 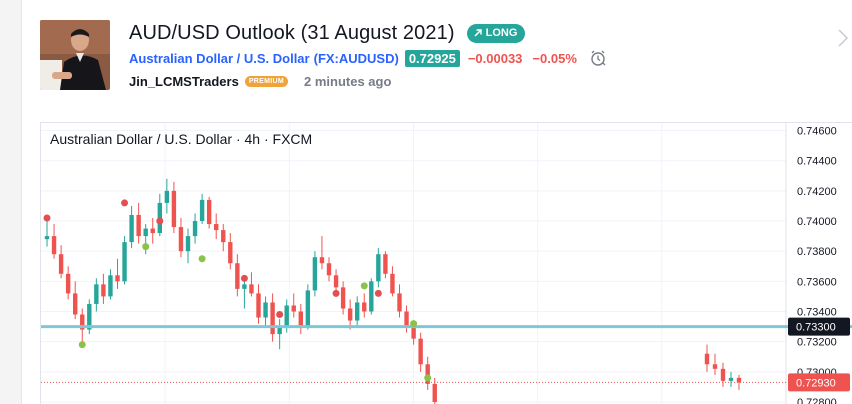 What do you see at coordinates (478, 33) in the screenshot?
I see `arrow-up-right-icon` at bounding box center [478, 33].